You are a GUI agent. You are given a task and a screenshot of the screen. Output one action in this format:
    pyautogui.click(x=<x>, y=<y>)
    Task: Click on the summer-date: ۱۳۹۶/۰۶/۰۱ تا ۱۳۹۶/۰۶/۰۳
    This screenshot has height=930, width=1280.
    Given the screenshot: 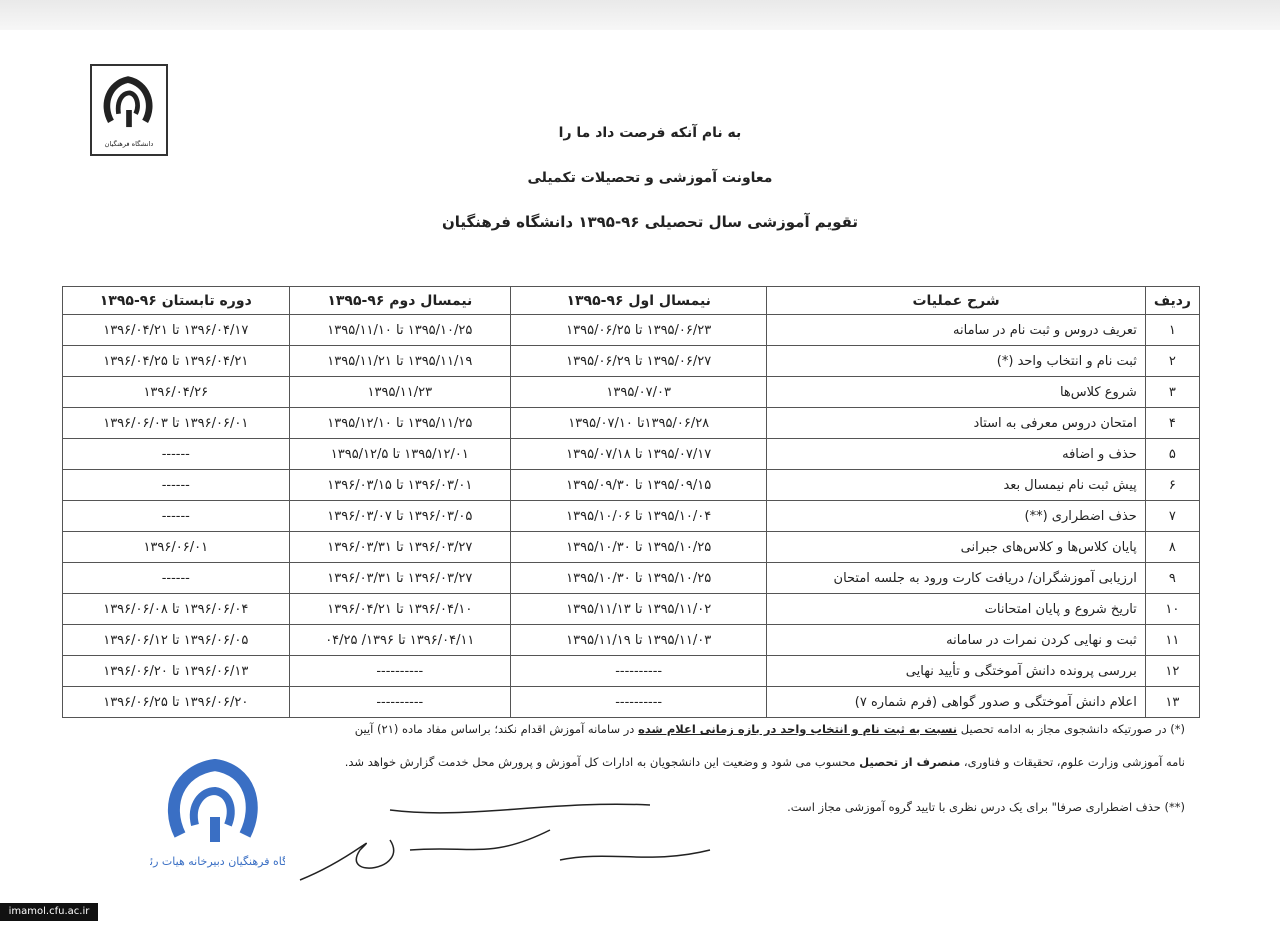 What is the action you would take?
    pyautogui.click(x=176, y=423)
    